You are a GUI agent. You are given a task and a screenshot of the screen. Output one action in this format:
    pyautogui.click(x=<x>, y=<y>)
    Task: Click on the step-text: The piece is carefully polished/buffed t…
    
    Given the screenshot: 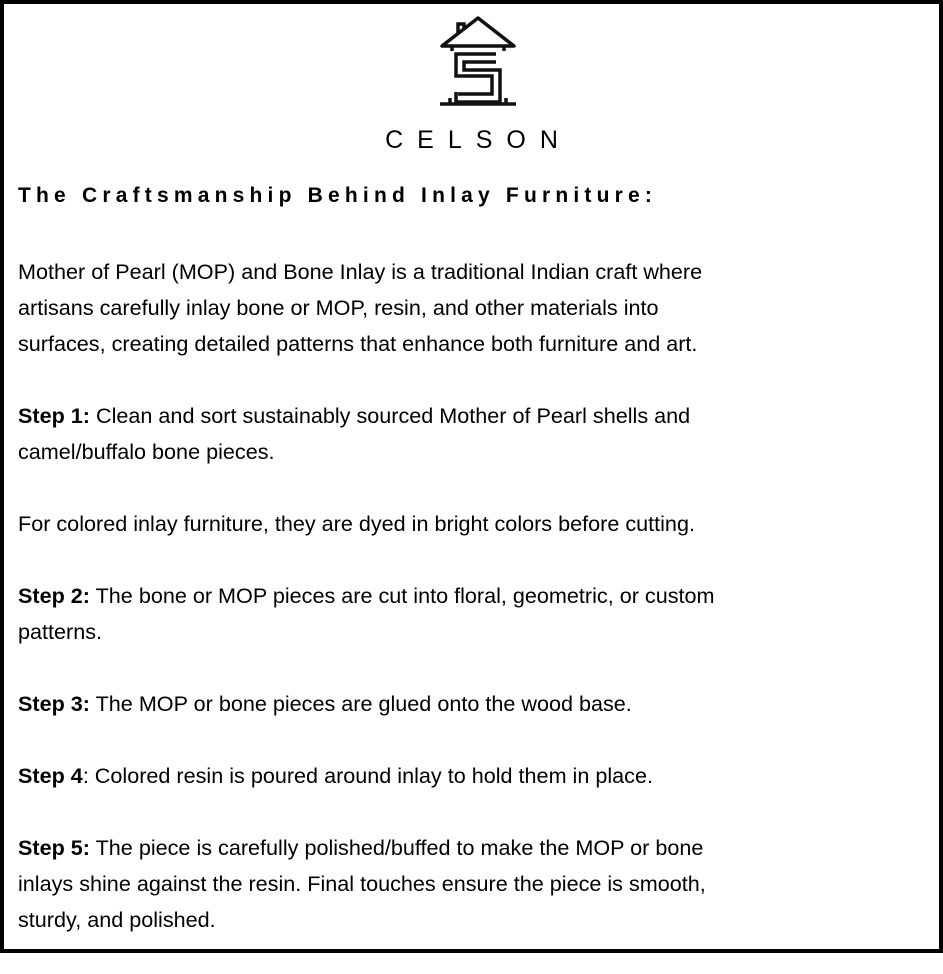 What is the action you would take?
    pyautogui.click(x=397, y=847)
    